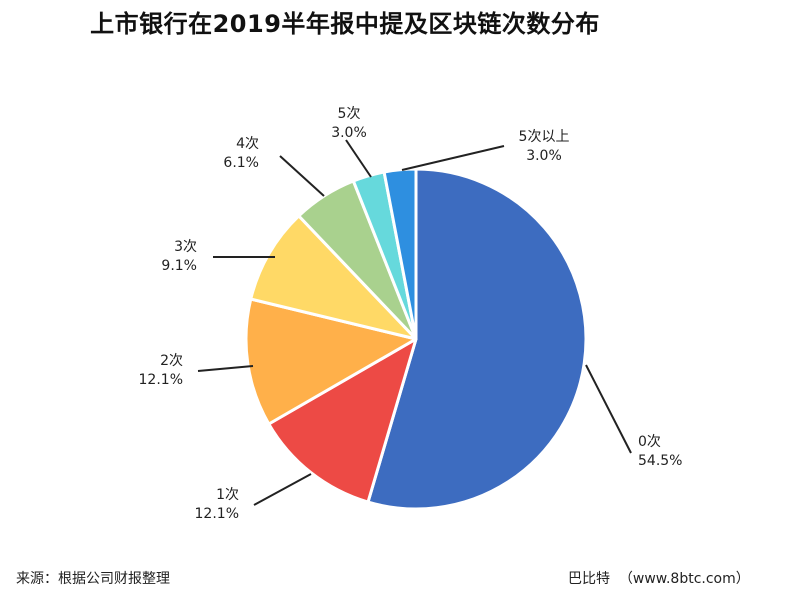 The height and width of the screenshot is (608, 797). I want to click on slice-category-label-1: 1次, so click(227, 495).